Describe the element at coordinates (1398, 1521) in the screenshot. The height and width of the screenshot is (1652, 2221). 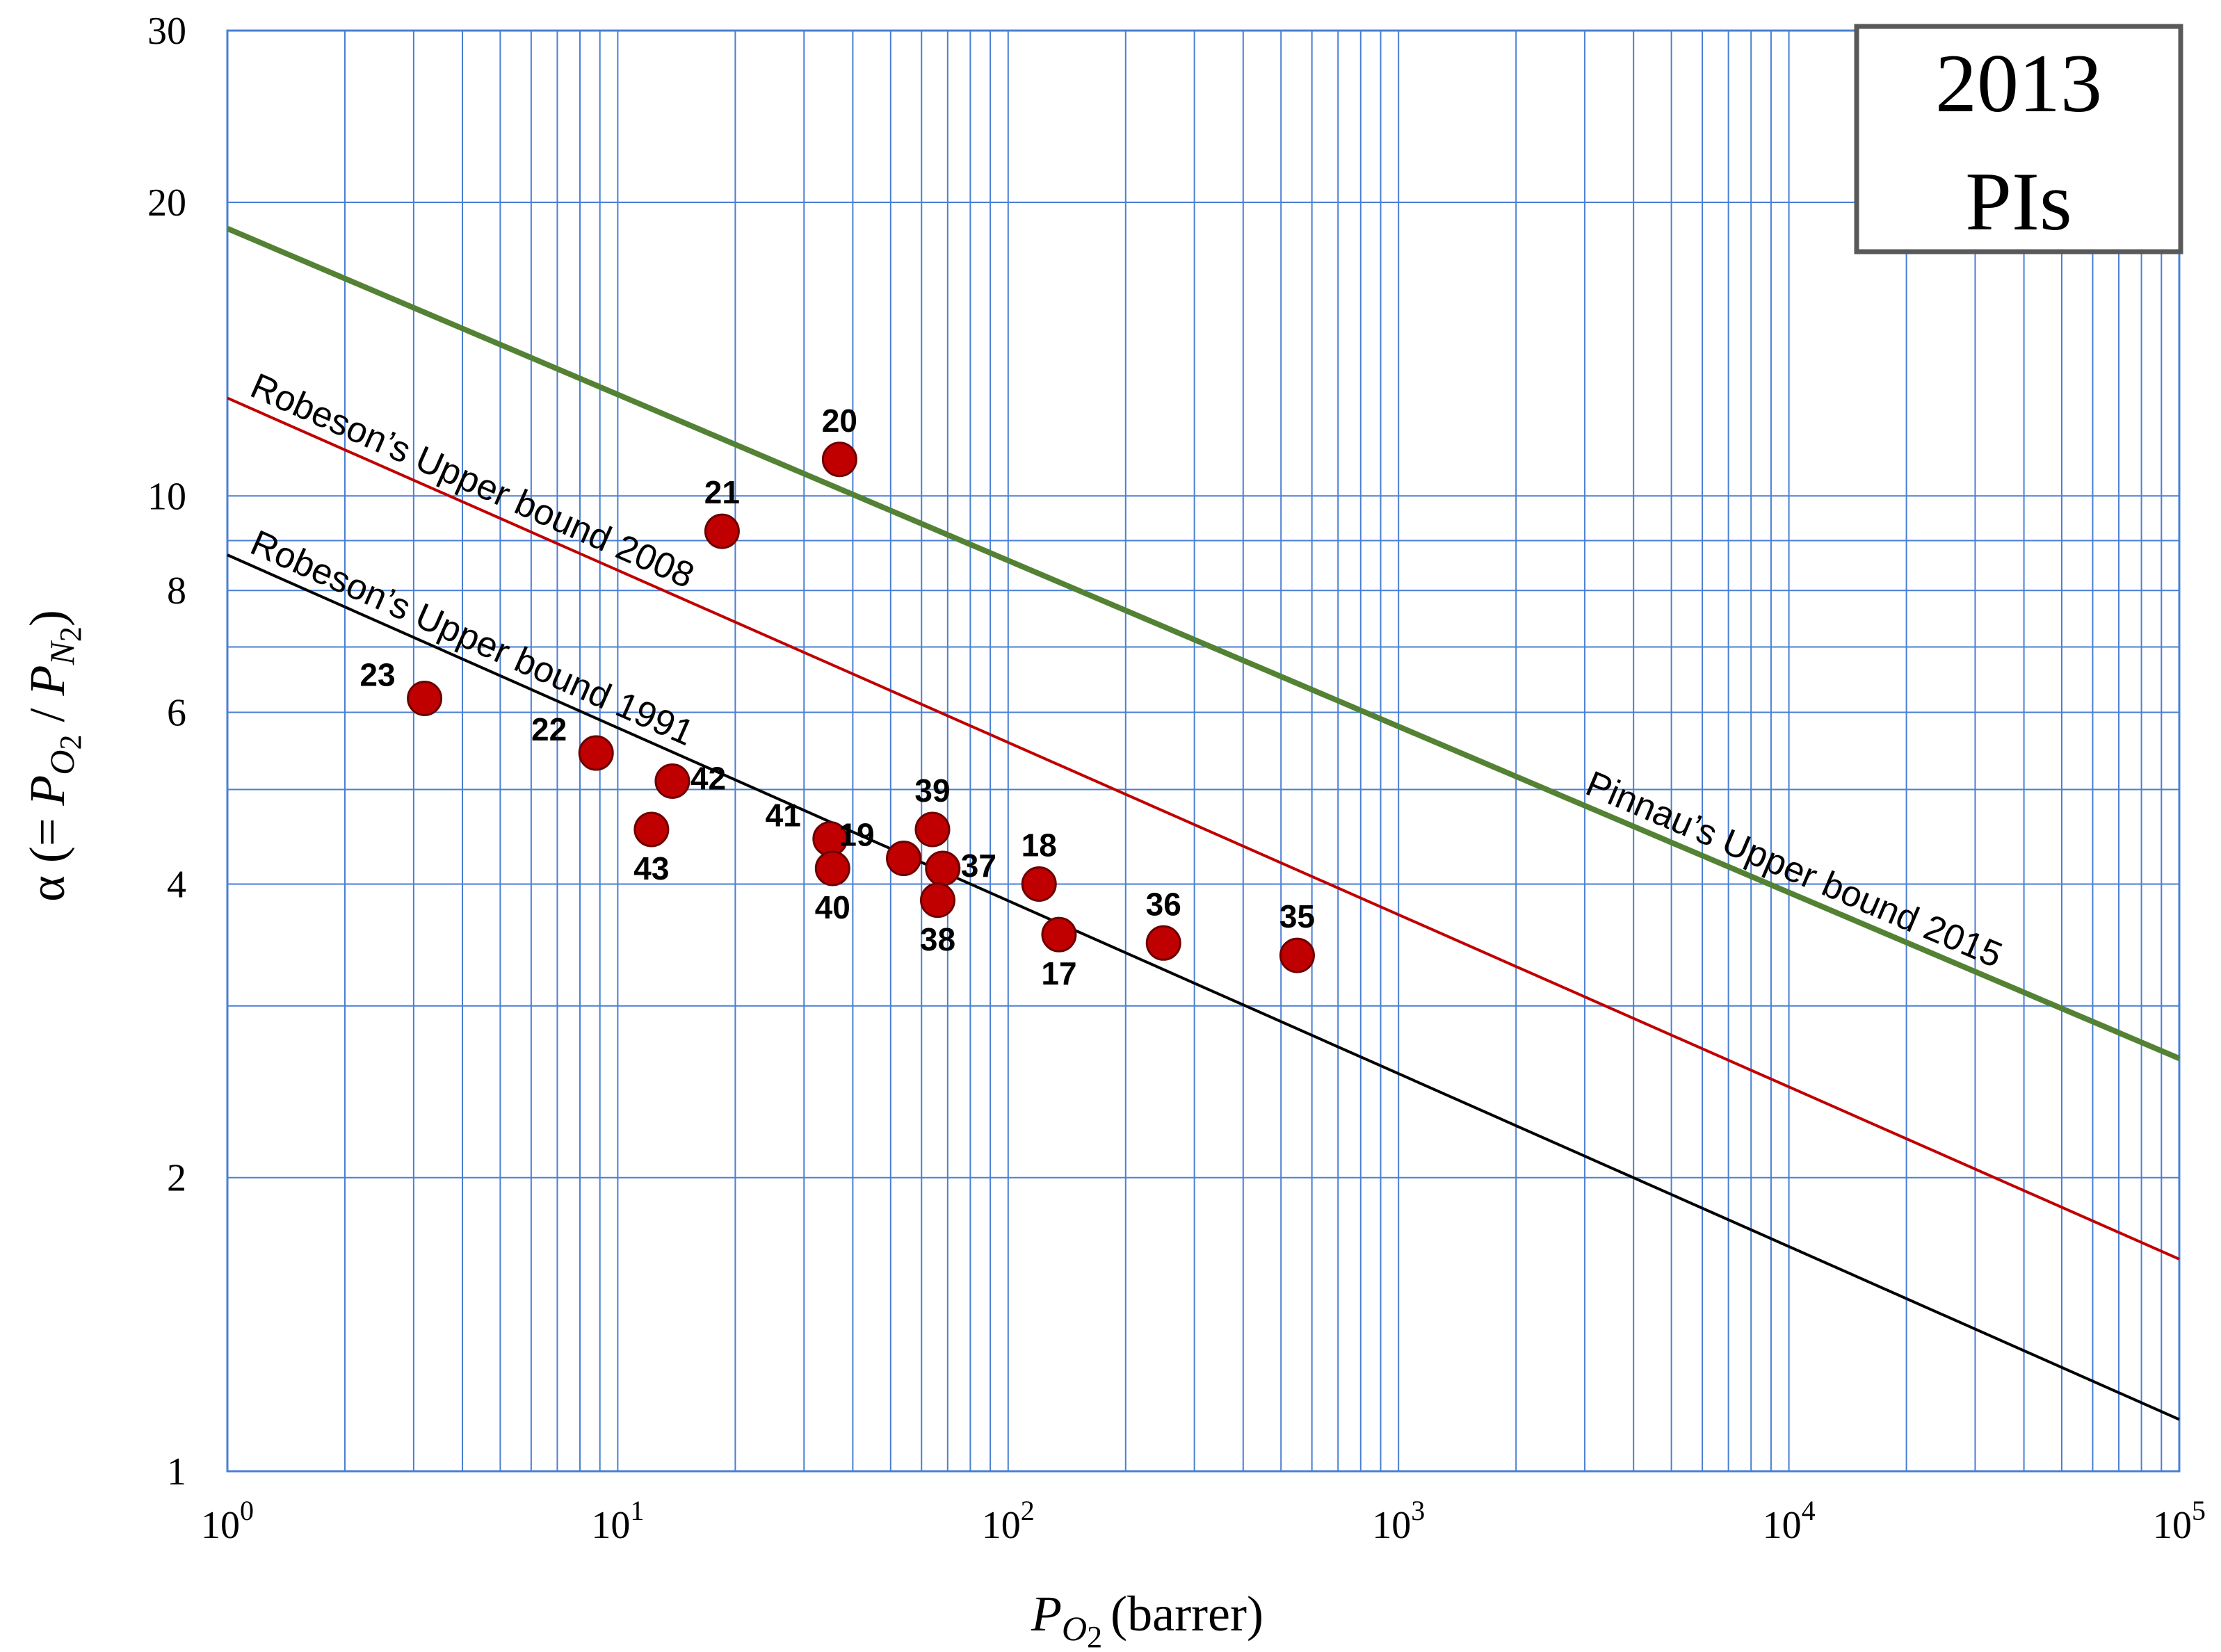
I see `x-tick-label: 10³` at that location.